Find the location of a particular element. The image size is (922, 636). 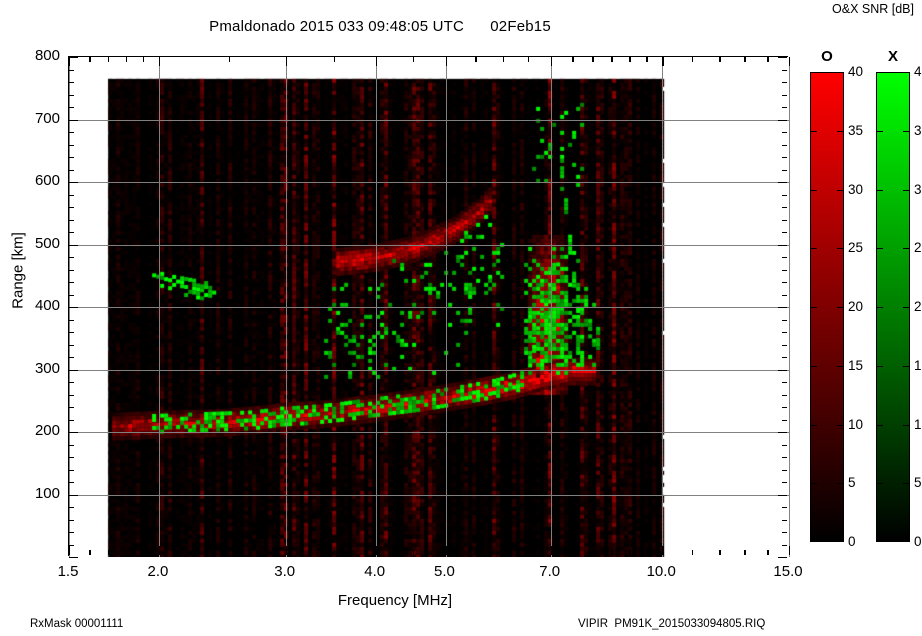

tick-x-6.5 is located at coordinates (528, 552).